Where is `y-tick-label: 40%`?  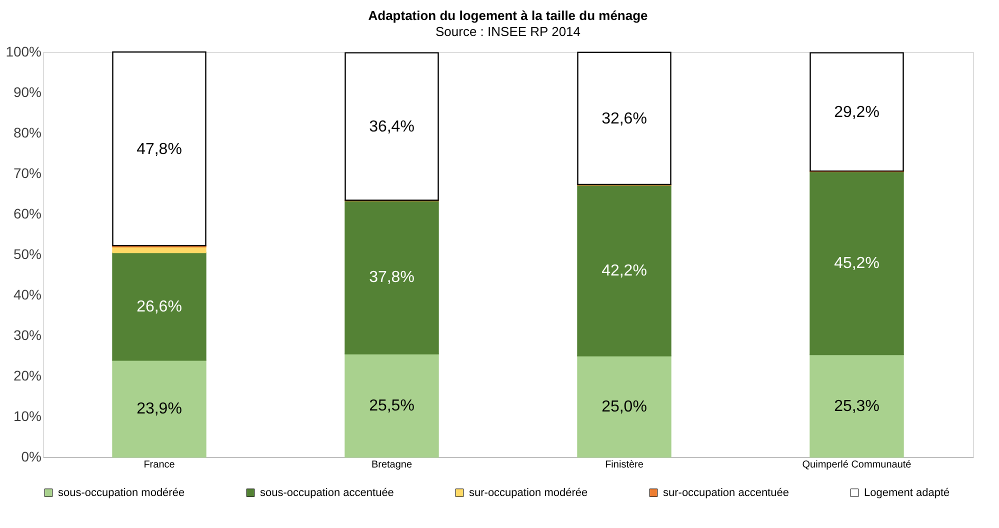 y-tick-label: 40% is located at coordinates (27, 294).